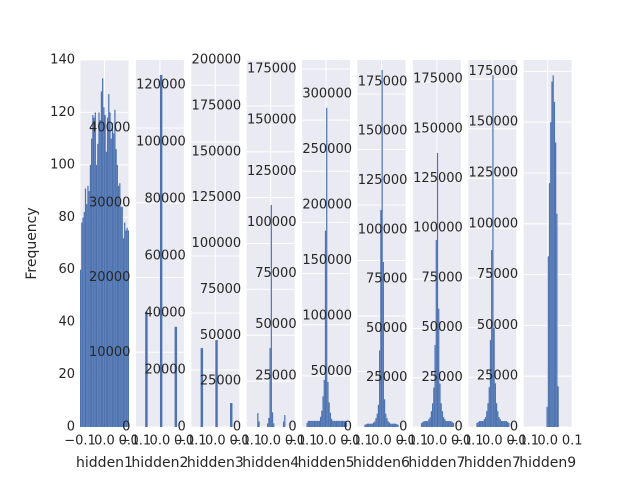 Image resolution: width=640 pixels, height=480 pixels. What do you see at coordinates (436, 463) in the screenshot?
I see `x-axis-label: hidden7` at bounding box center [436, 463].